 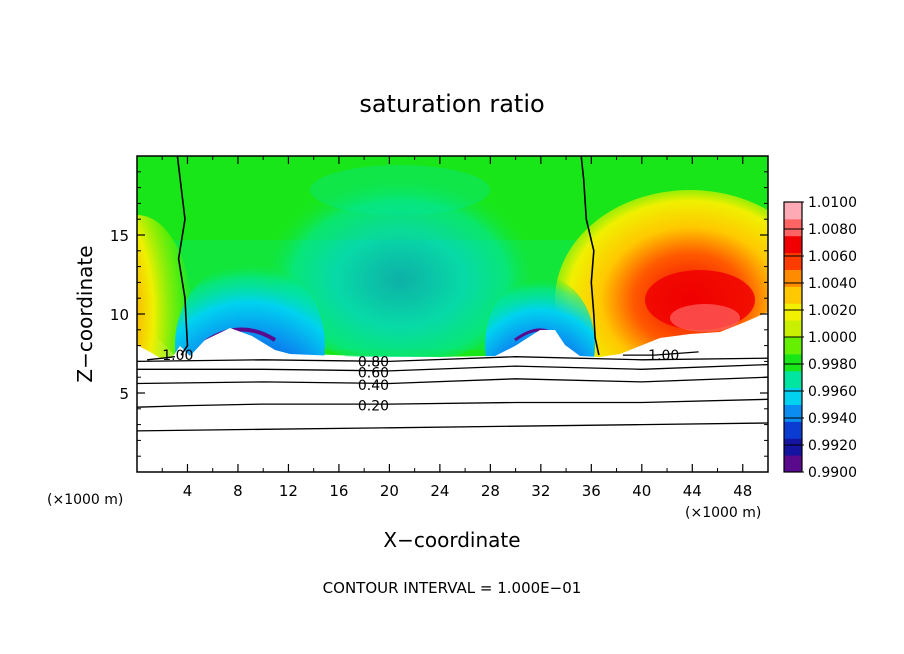 I want to click on contour-interval-note: CONTOUR INTERVAL = 1.000E−01, so click(x=452, y=588).